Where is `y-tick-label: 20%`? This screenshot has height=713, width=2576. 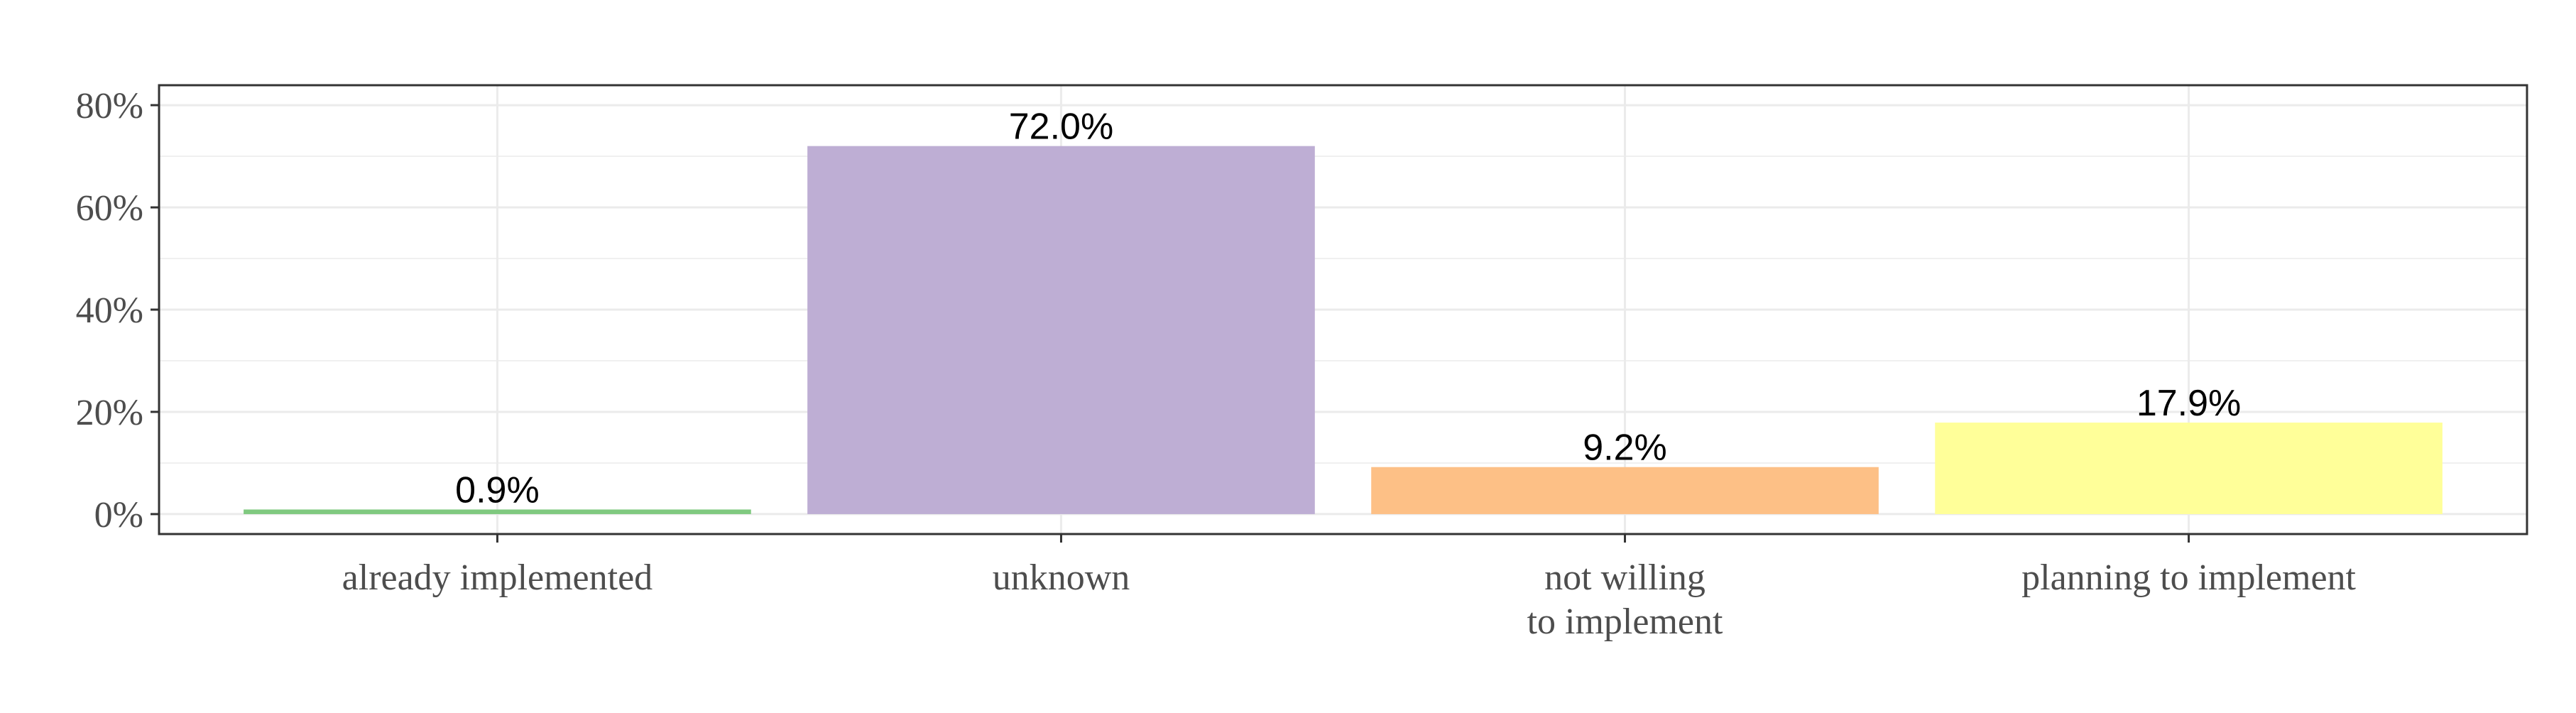
y-tick-label: 20% is located at coordinates (109, 413).